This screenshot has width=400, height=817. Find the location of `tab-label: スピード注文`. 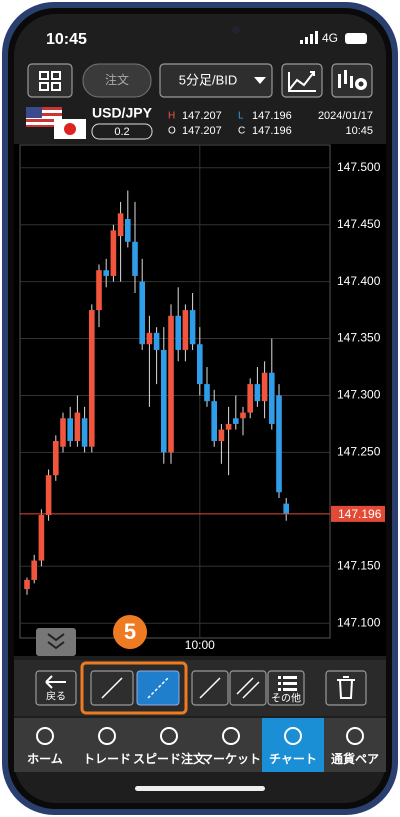

tab-label: スピード注文 is located at coordinates (169, 758).